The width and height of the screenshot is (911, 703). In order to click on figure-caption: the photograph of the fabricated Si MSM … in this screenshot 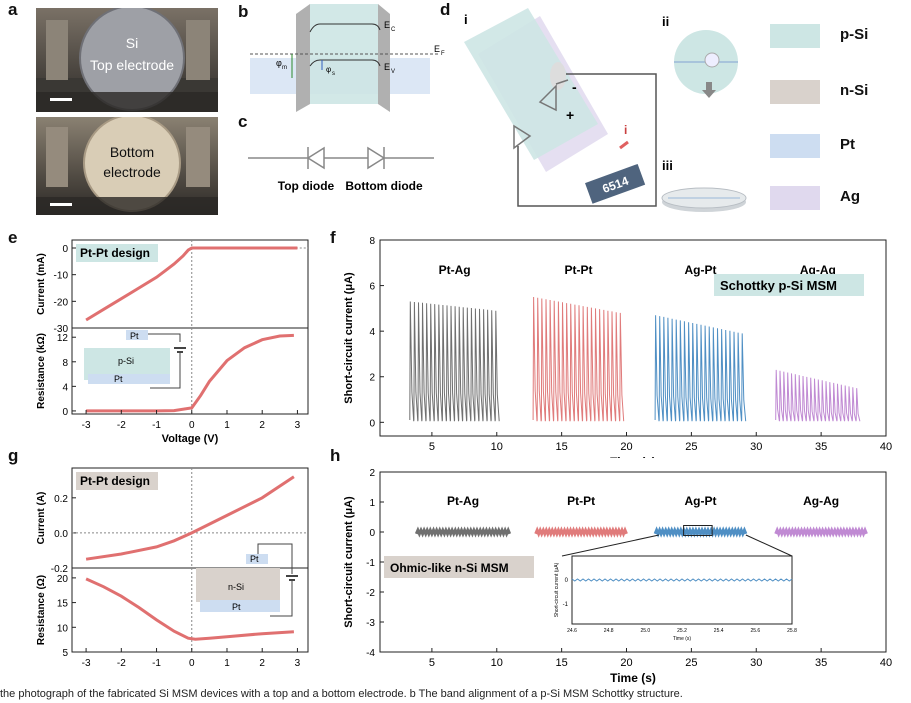, I will do `click(341, 694)`.